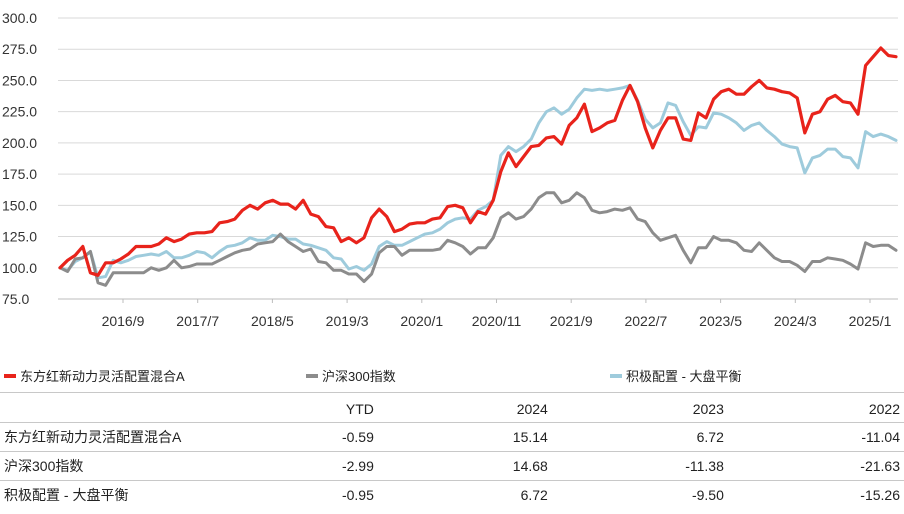  Describe the element at coordinates (129, 437) in the screenshot. I see `row-name: 东方红新动力灵活配置混合A` at that location.